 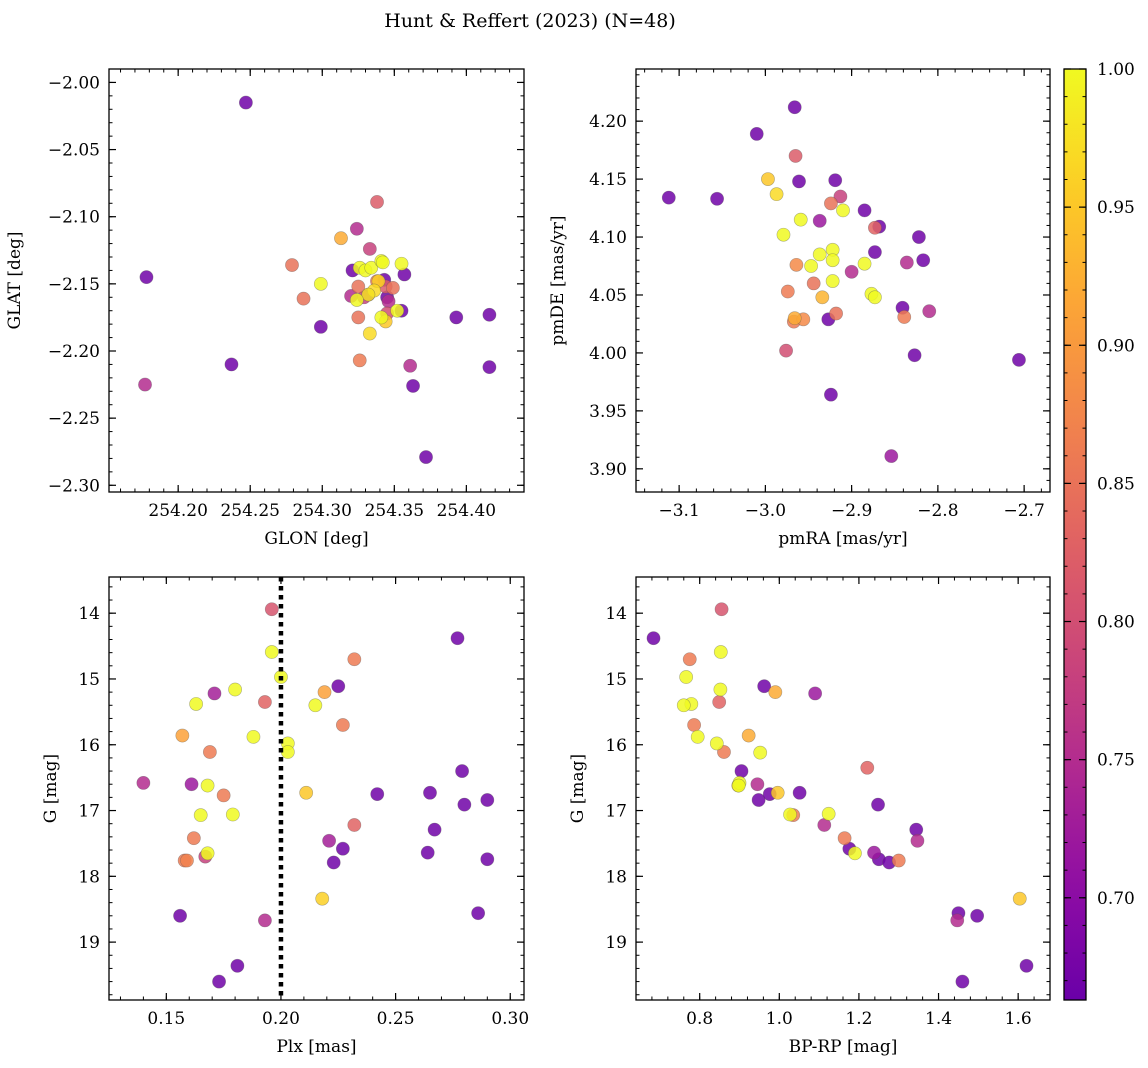 I want to click on colorbar-tick-label: 0.70, so click(x=1116, y=899).